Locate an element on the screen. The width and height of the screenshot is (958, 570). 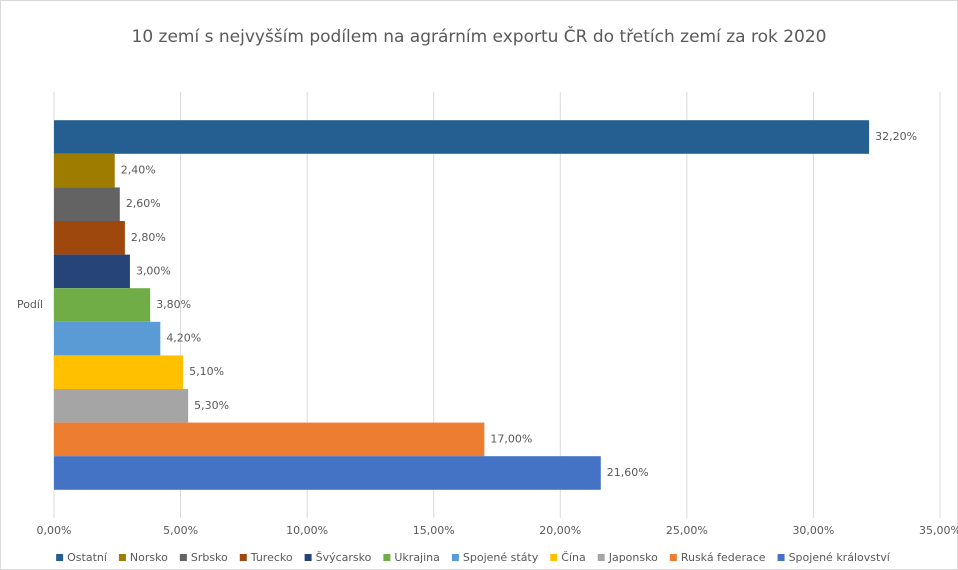
legend-label: Spojené státy is located at coordinates (501, 557).